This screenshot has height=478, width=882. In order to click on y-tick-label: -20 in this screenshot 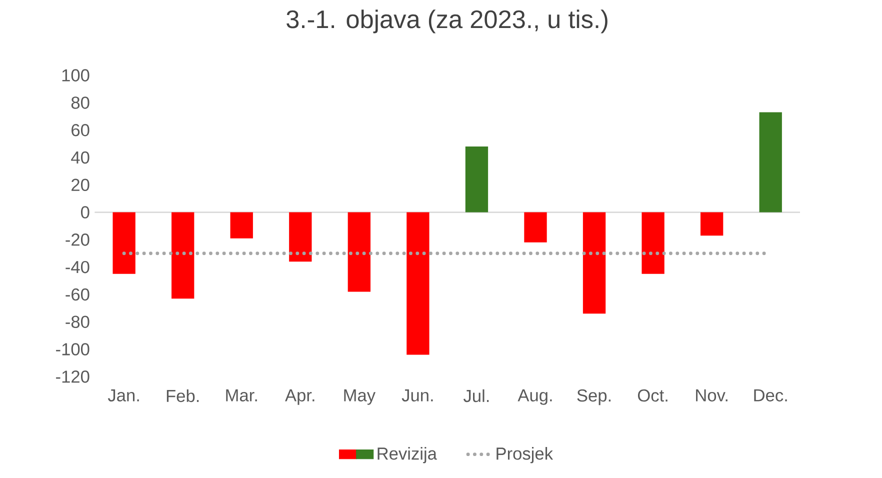, I will do `click(78, 240)`.